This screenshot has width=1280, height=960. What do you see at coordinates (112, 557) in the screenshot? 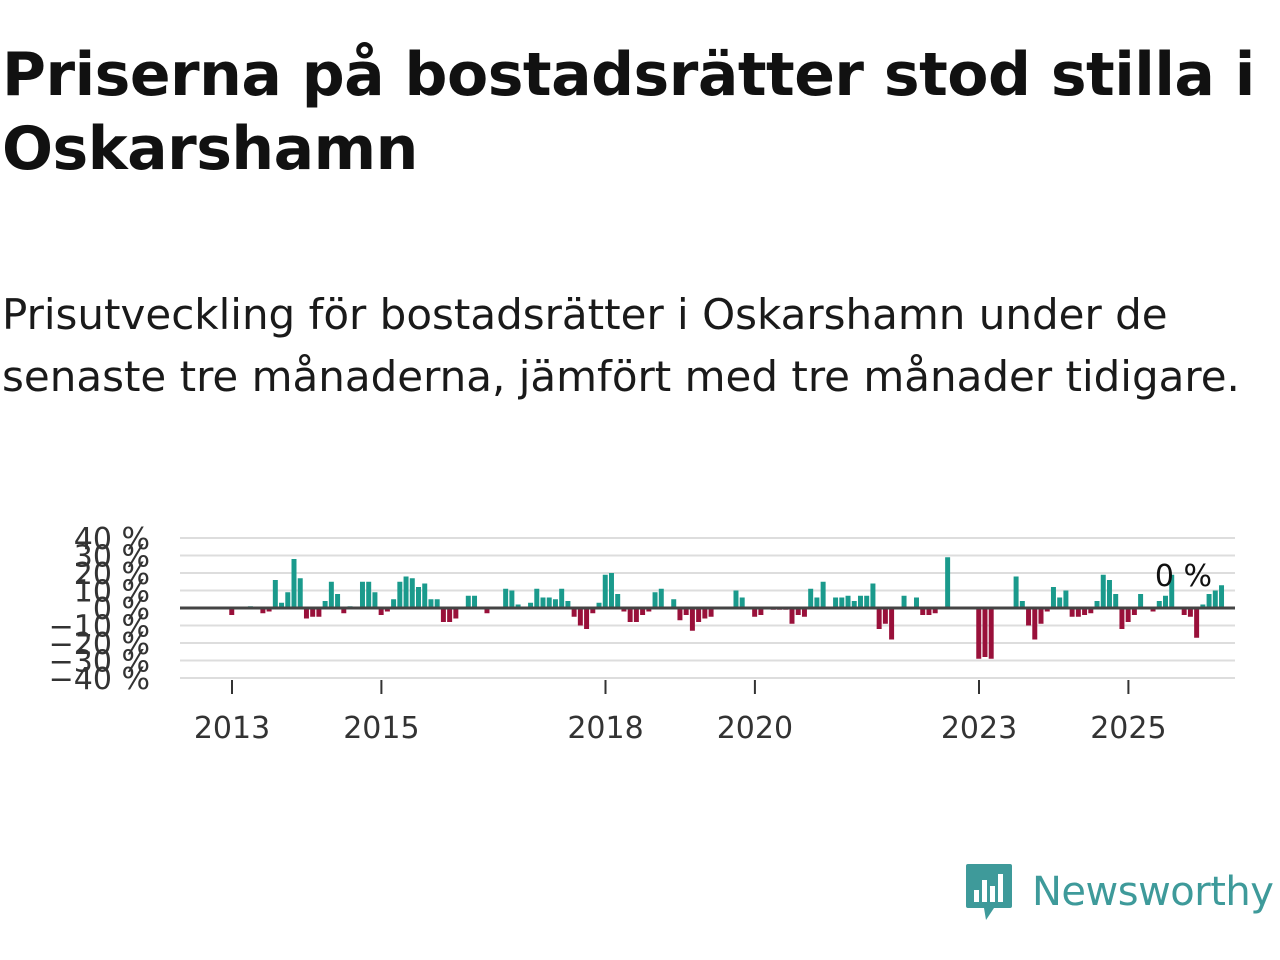
I see `y-tick-label: 30 %` at bounding box center [112, 557].